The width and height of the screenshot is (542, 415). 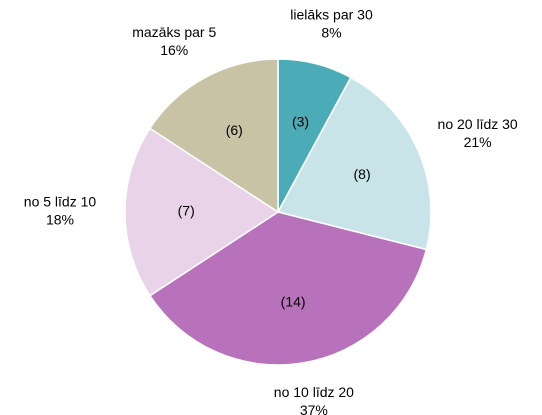 What do you see at coordinates (331, 33) in the screenshot?
I see `slice-percentage-label: 8%` at bounding box center [331, 33].